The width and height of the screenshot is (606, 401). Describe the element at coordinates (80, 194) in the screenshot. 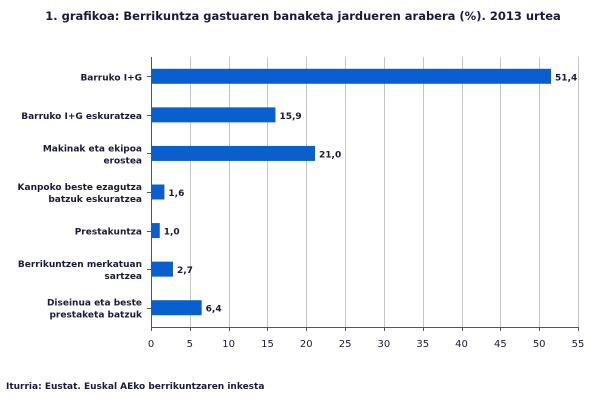

I see `category-label: Kanpoko beste ezagutza batzuk eskuratzea` at that location.